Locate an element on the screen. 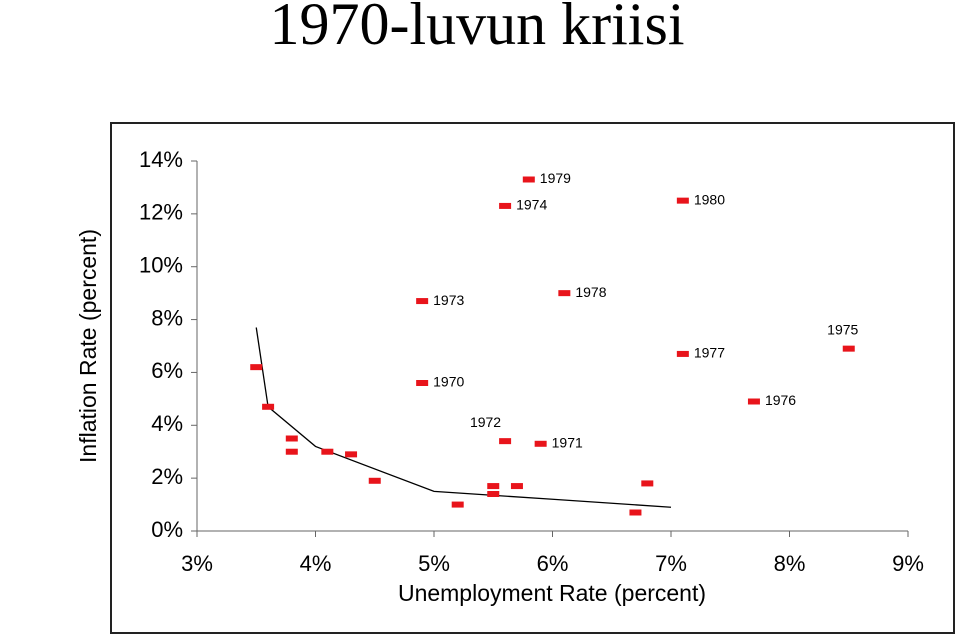  x-tick-label: 8% is located at coordinates (790, 563).